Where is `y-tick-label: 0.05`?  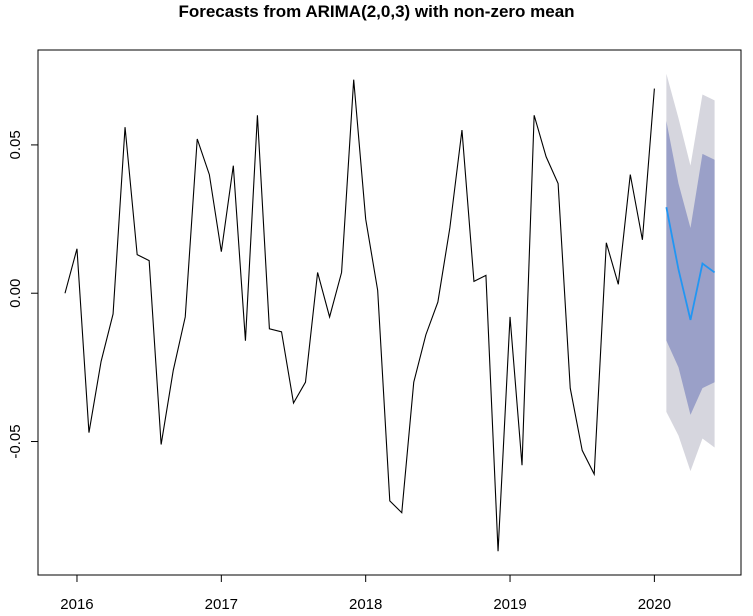 y-tick-label: 0.05 is located at coordinates (15, 144).